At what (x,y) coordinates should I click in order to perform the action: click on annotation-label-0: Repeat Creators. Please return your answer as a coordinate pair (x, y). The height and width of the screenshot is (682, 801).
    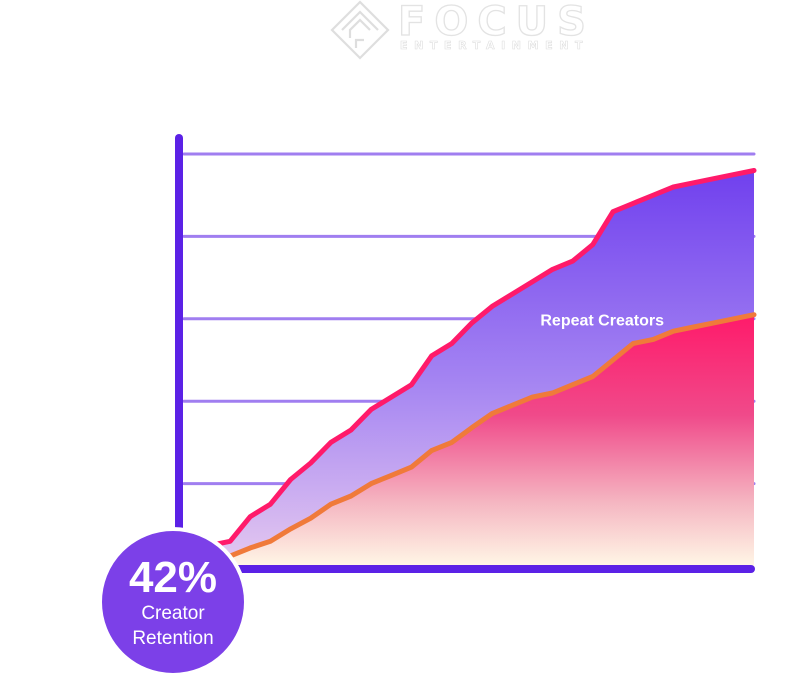
    Looking at the image, I should click on (602, 320).